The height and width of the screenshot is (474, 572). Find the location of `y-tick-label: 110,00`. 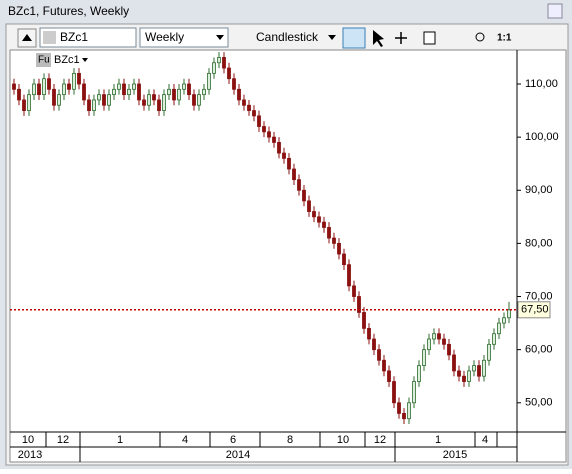

y-tick-label: 110,00 is located at coordinates (541, 84).